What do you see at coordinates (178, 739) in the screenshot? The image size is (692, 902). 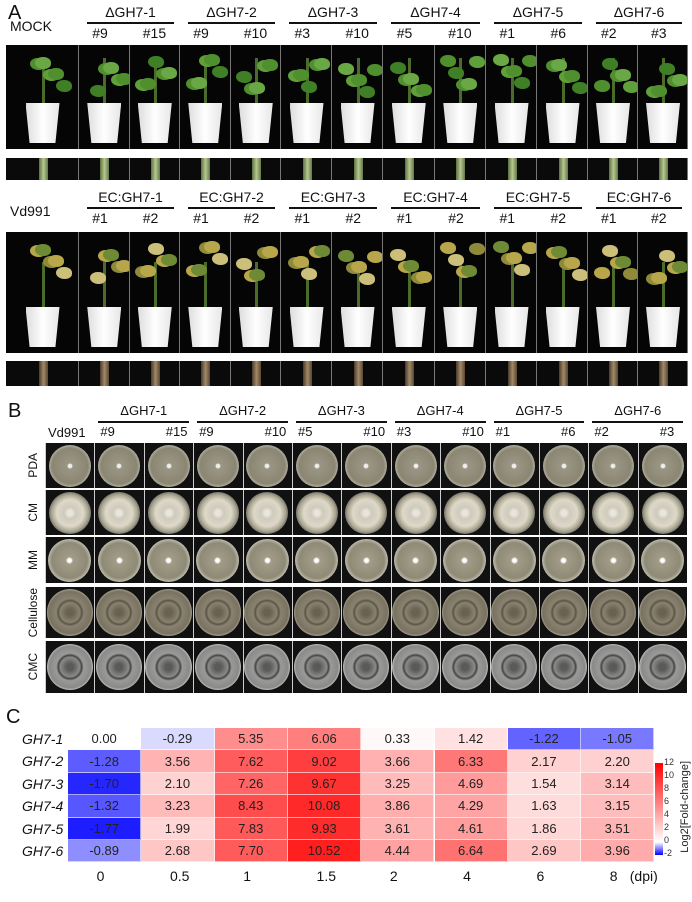 I see `heatmap-cell: -0.29` at bounding box center [178, 739].